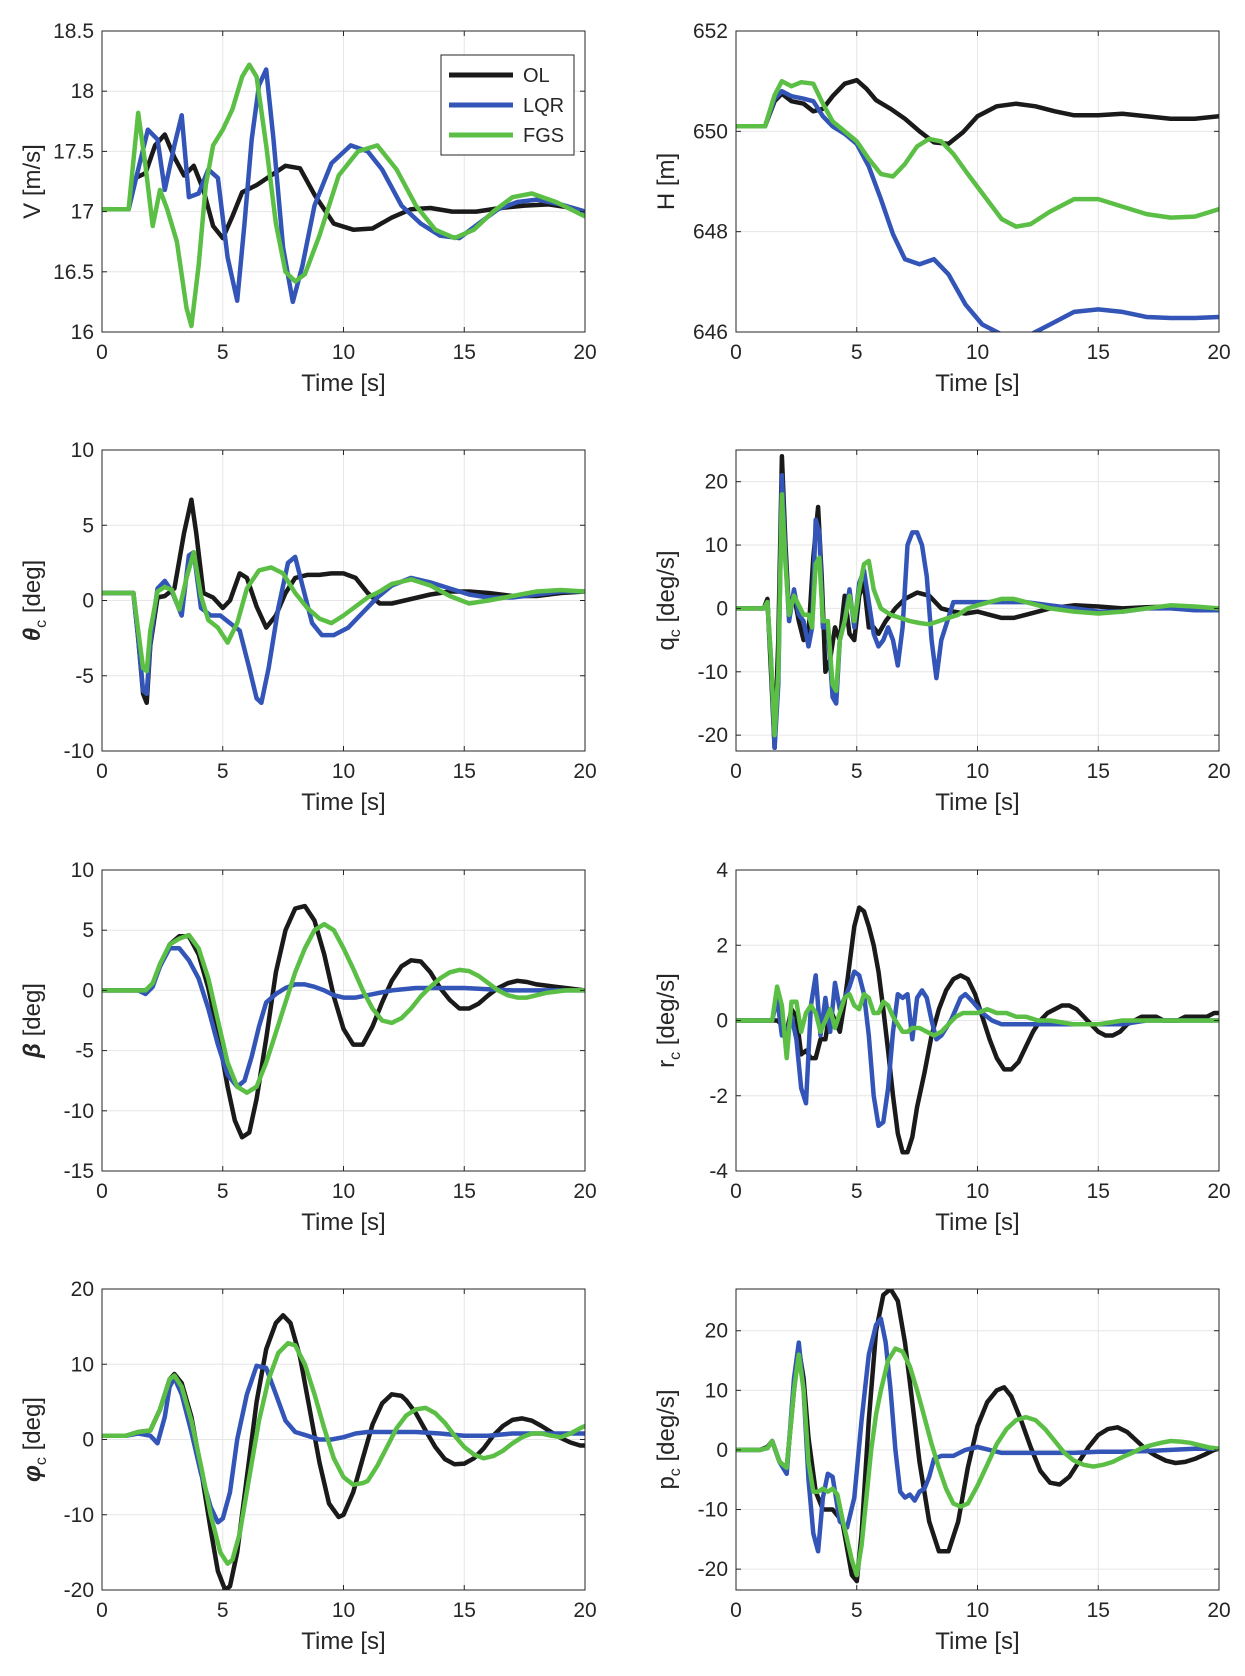 The width and height of the screenshot is (1245, 1676). I want to click on subplot-theta: 0 5 10 15 20 -10 -5 0 5 10 Time [s] θc [deg], so click(308, 627).